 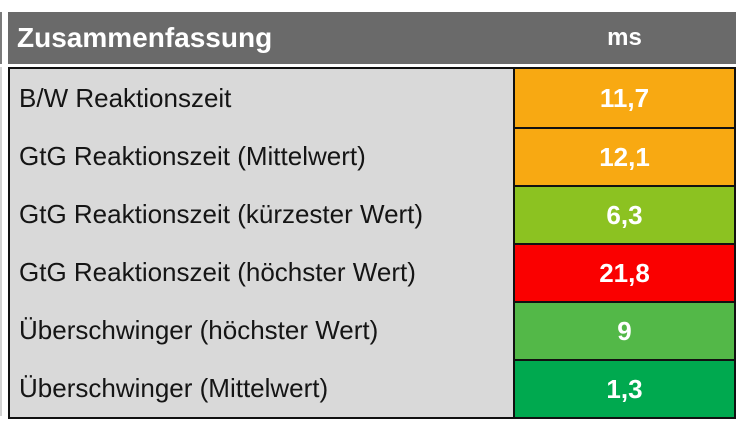 I want to click on table-row: GtG Reaktionszeit (Mittelwert) 12,1, so click(x=372, y=156).